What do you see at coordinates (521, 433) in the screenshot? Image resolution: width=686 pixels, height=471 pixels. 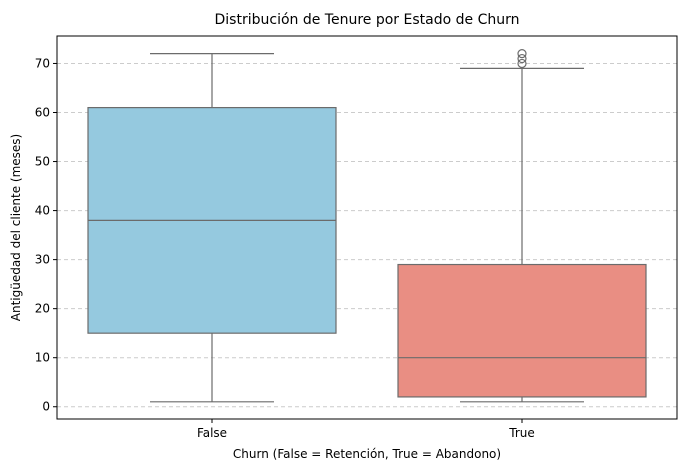 I see `x-tick-label: True` at bounding box center [521, 433].